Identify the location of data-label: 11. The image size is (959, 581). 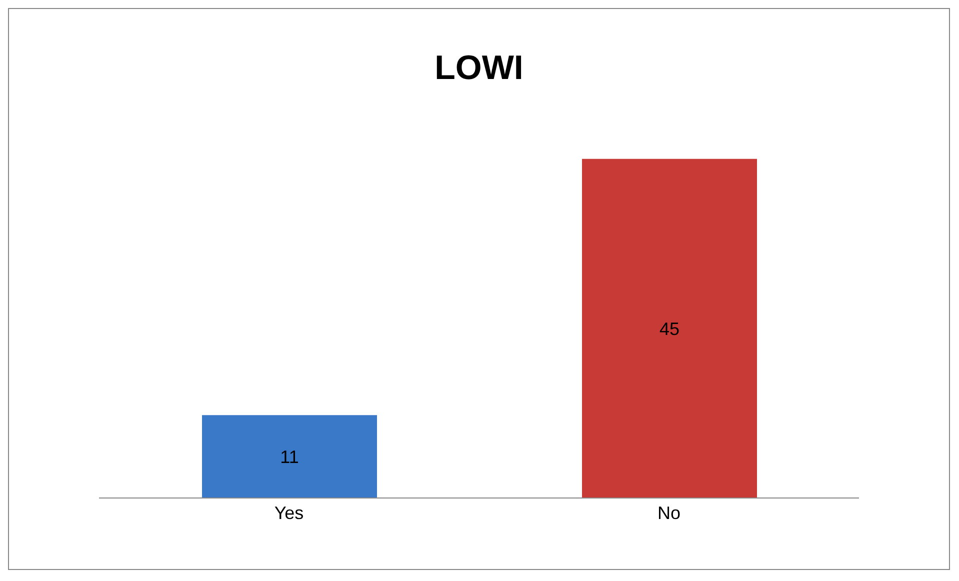
(289, 456).